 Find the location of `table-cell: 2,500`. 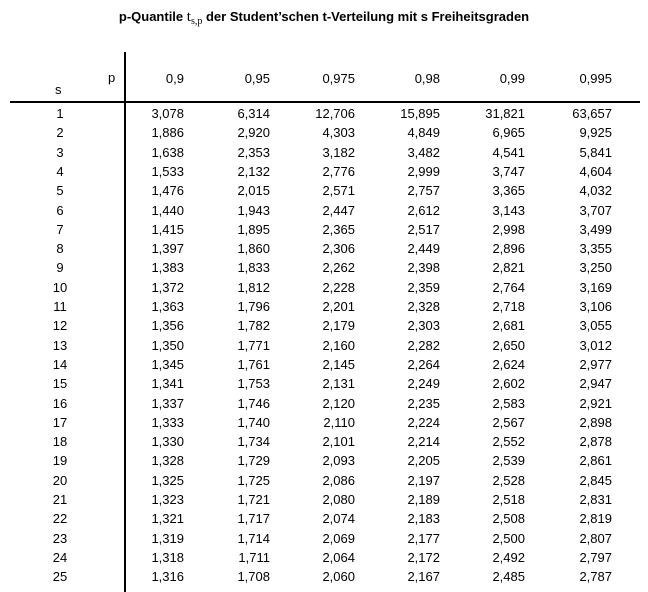

table-cell: 2,500 is located at coordinates (508, 538).